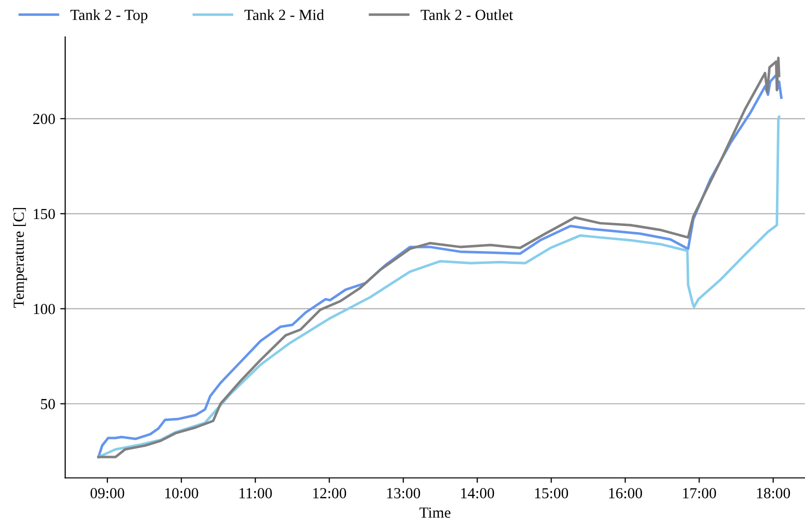 The image size is (805, 520). I want to click on legend-label: Tank 2 - Top, so click(109, 16).